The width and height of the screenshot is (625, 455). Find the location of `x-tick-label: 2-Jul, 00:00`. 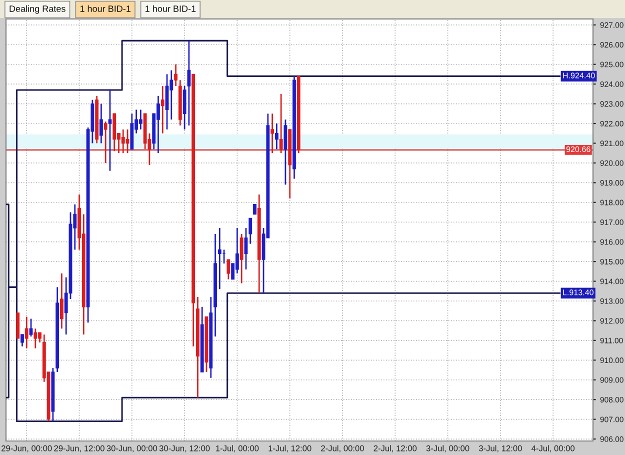

x-tick-label: 2-Jul, 00:00 is located at coordinates (342, 448).